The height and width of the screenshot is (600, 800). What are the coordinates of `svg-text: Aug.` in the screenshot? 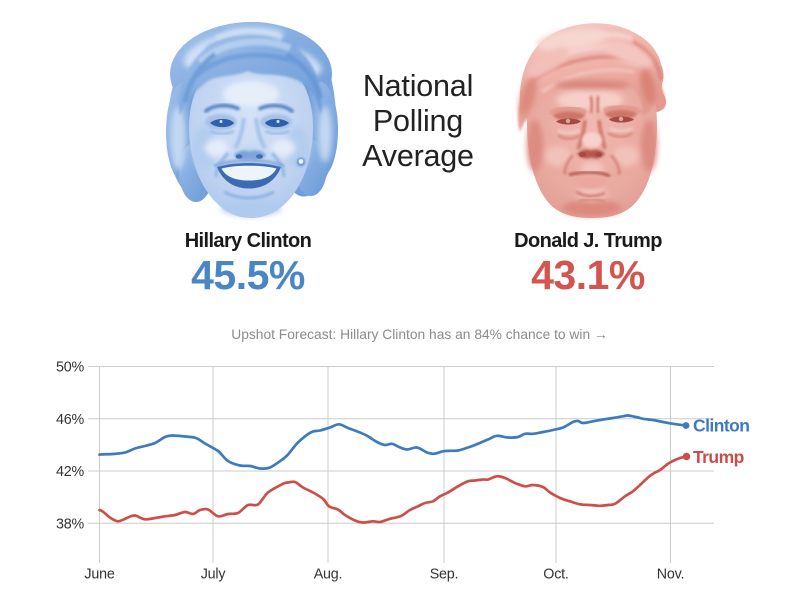 It's located at (328, 575).